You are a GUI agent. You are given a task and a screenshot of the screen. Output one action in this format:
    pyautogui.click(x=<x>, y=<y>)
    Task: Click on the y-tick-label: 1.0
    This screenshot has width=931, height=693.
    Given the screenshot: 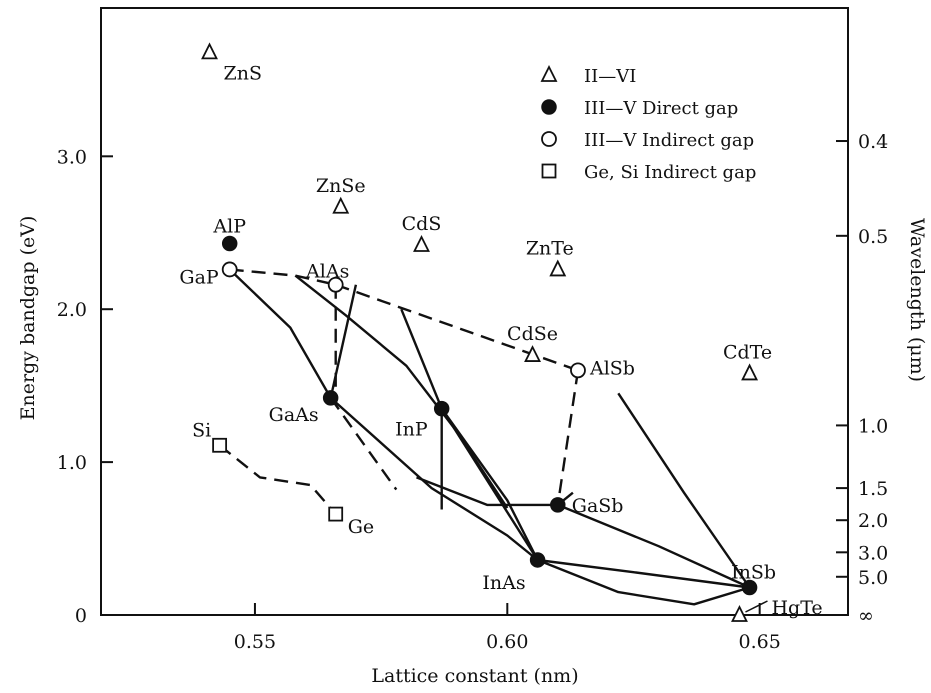 What is the action you would take?
    pyautogui.click(x=72, y=463)
    